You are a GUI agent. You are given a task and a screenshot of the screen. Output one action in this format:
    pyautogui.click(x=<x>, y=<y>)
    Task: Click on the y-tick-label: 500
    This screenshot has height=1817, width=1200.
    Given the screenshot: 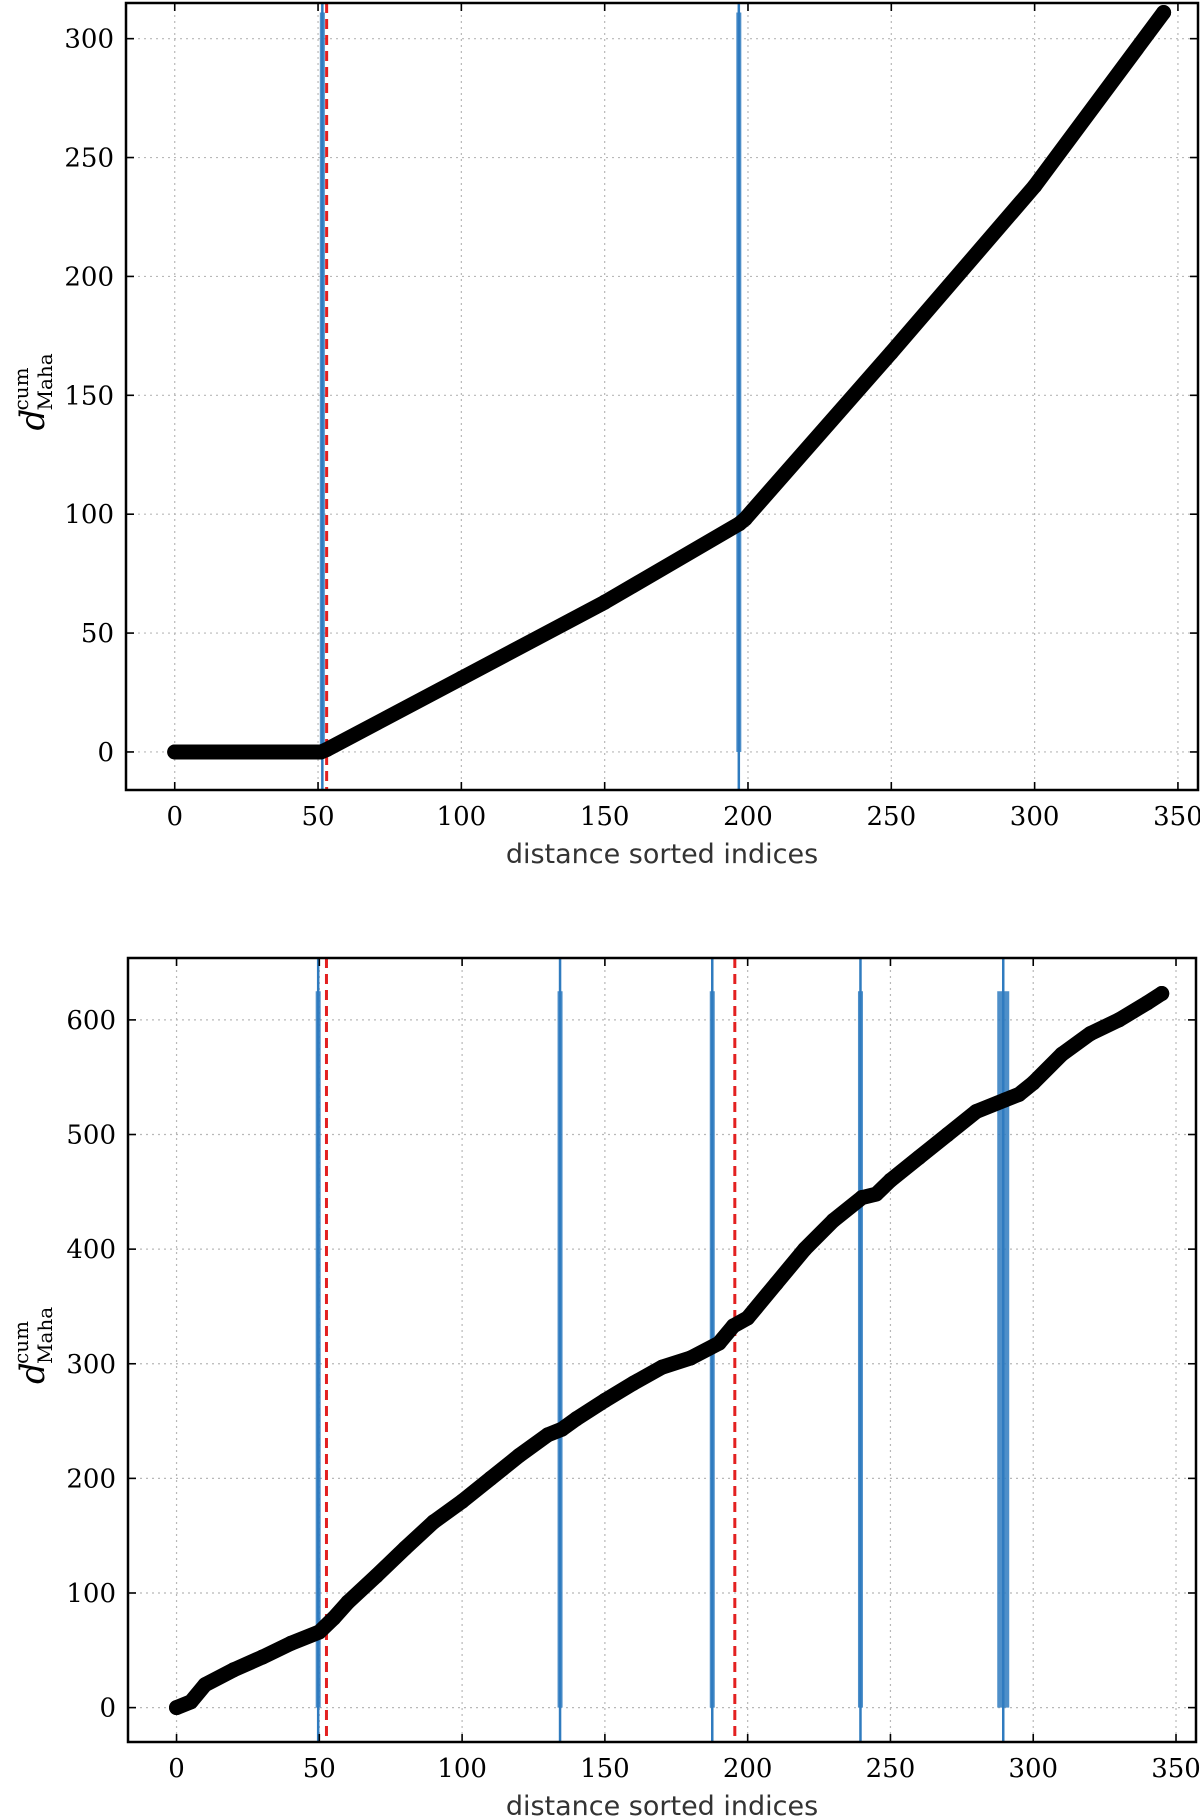 What is the action you would take?
    pyautogui.click(x=91, y=1136)
    